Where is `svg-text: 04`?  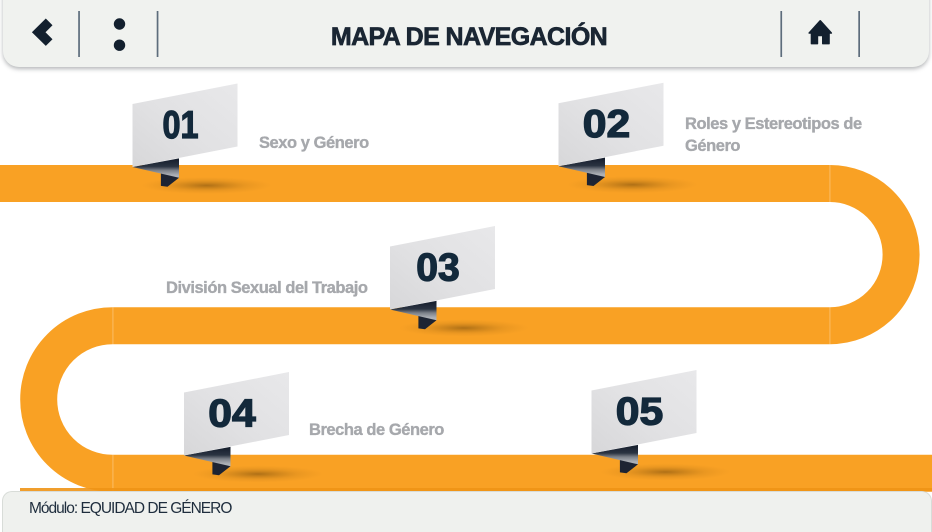 svg-text: 04 is located at coordinates (232, 414).